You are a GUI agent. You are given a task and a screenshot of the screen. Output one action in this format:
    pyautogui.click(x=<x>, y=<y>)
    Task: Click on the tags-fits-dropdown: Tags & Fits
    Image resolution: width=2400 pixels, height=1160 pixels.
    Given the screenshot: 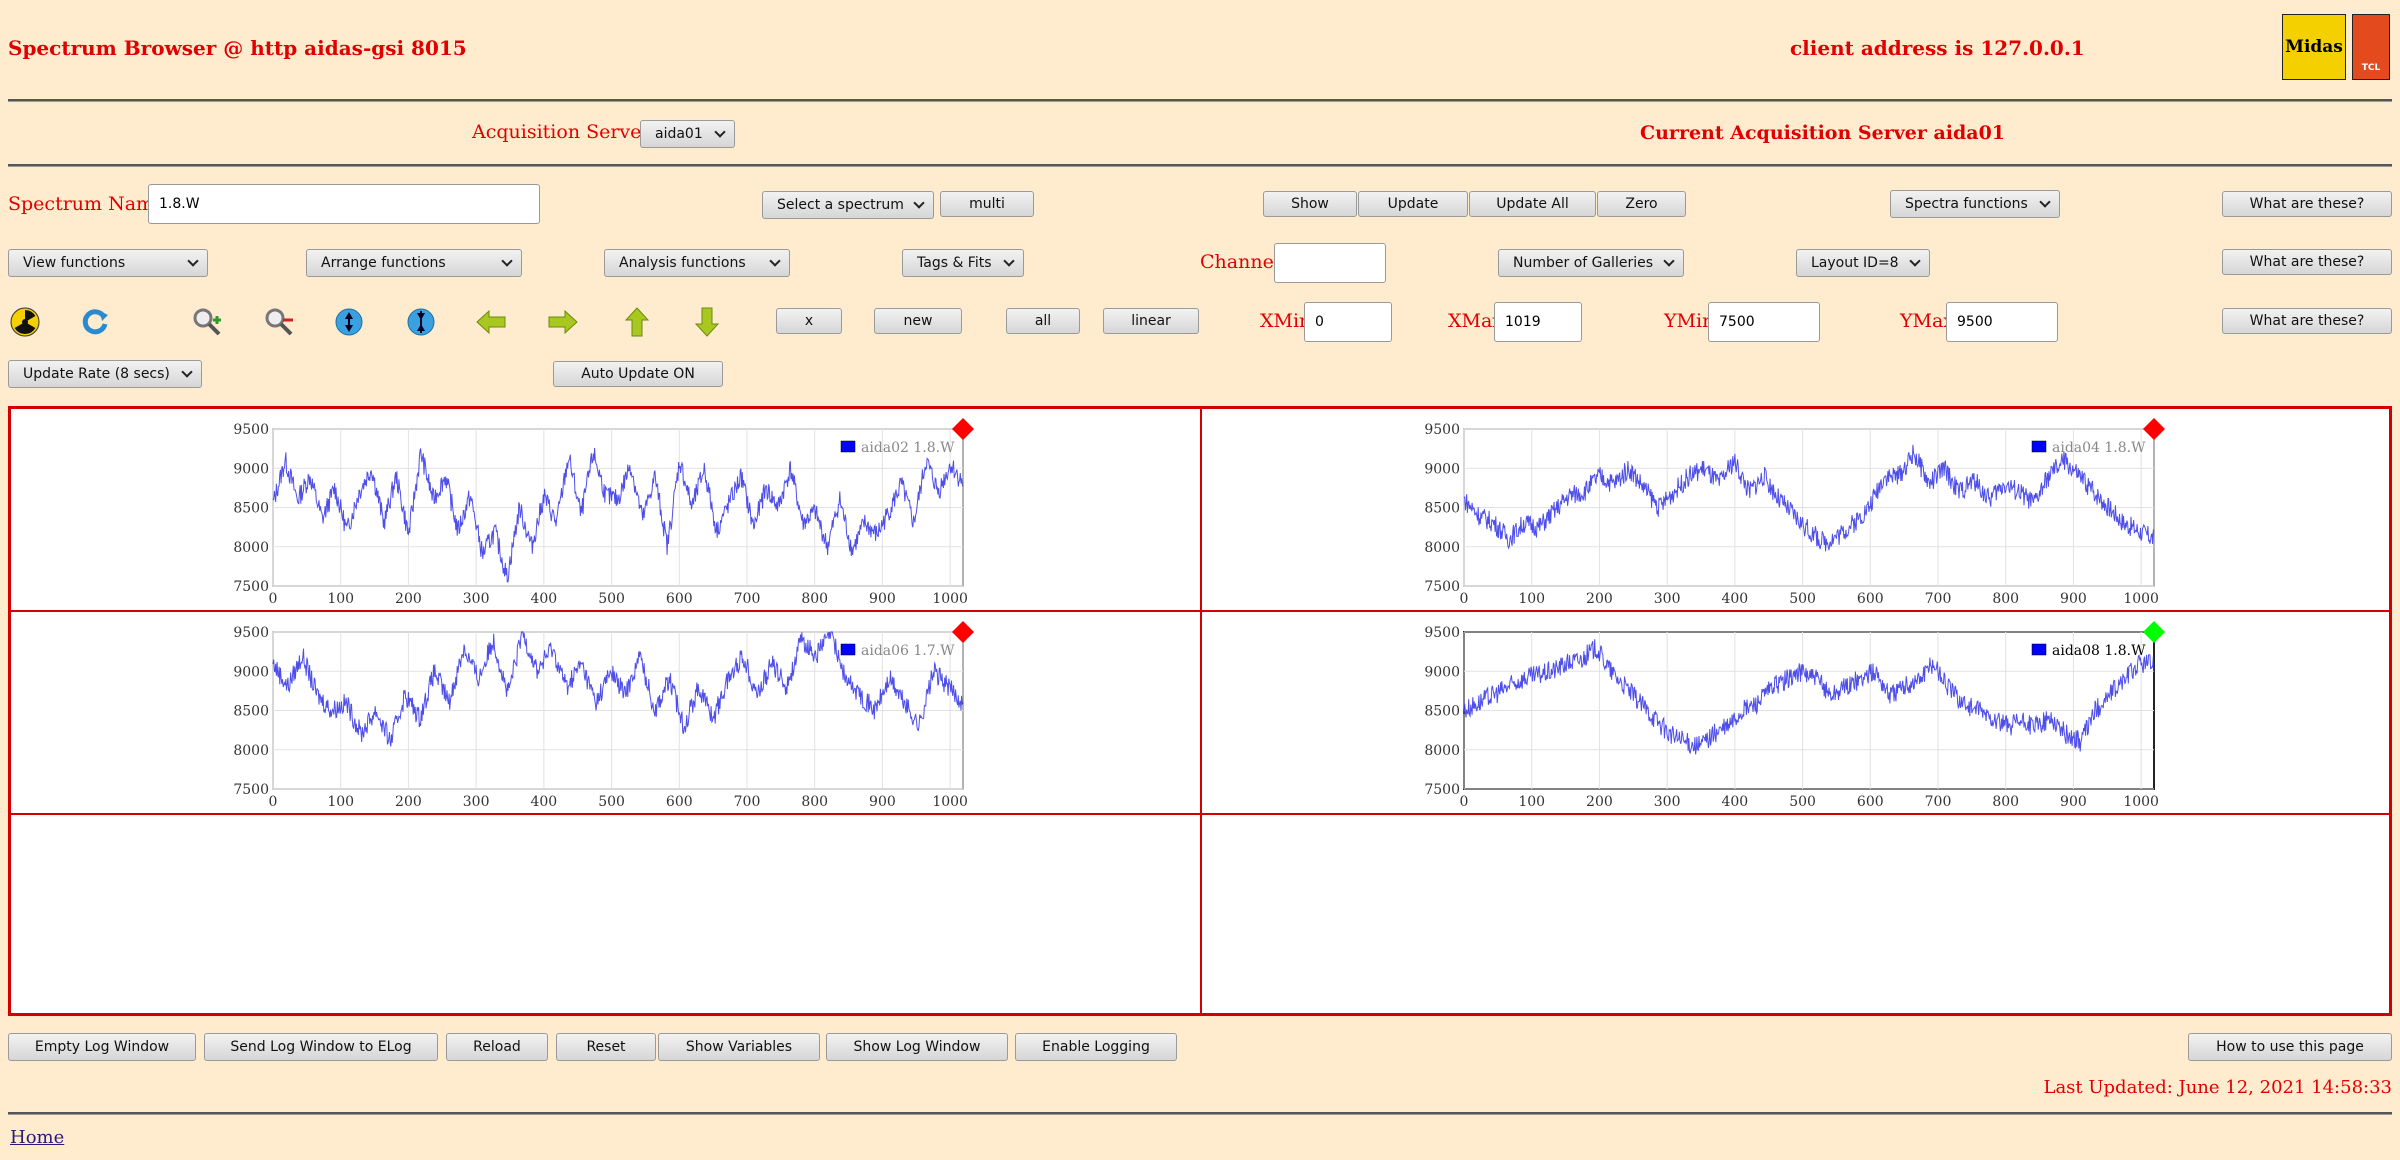 What is the action you would take?
    pyautogui.click(x=963, y=263)
    